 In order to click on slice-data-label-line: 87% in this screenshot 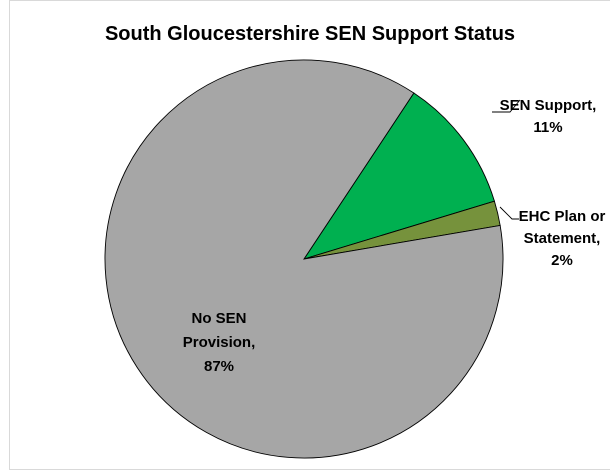, I will do `click(219, 366)`.